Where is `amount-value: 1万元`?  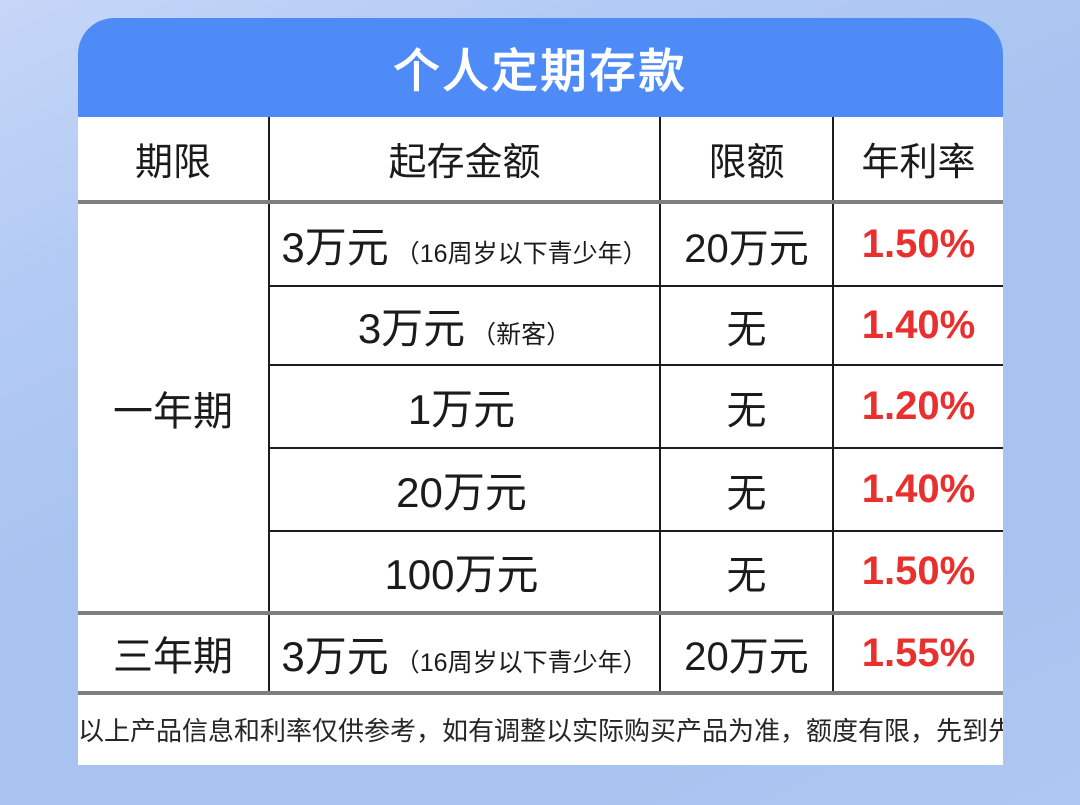 amount-value: 1万元 is located at coordinates (461, 409).